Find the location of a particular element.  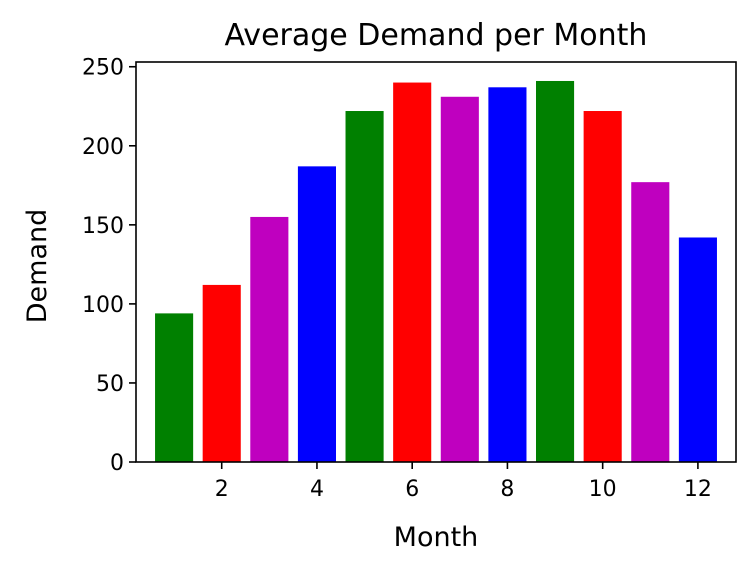

y-axis-ticks: 0 50 100 150 200 250 is located at coordinates (109, 266).